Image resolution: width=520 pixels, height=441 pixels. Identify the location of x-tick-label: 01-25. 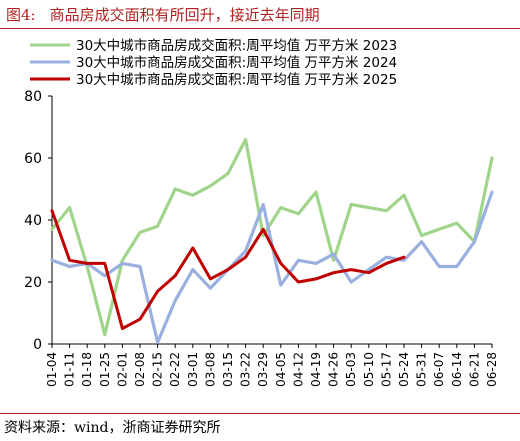
(105, 369).